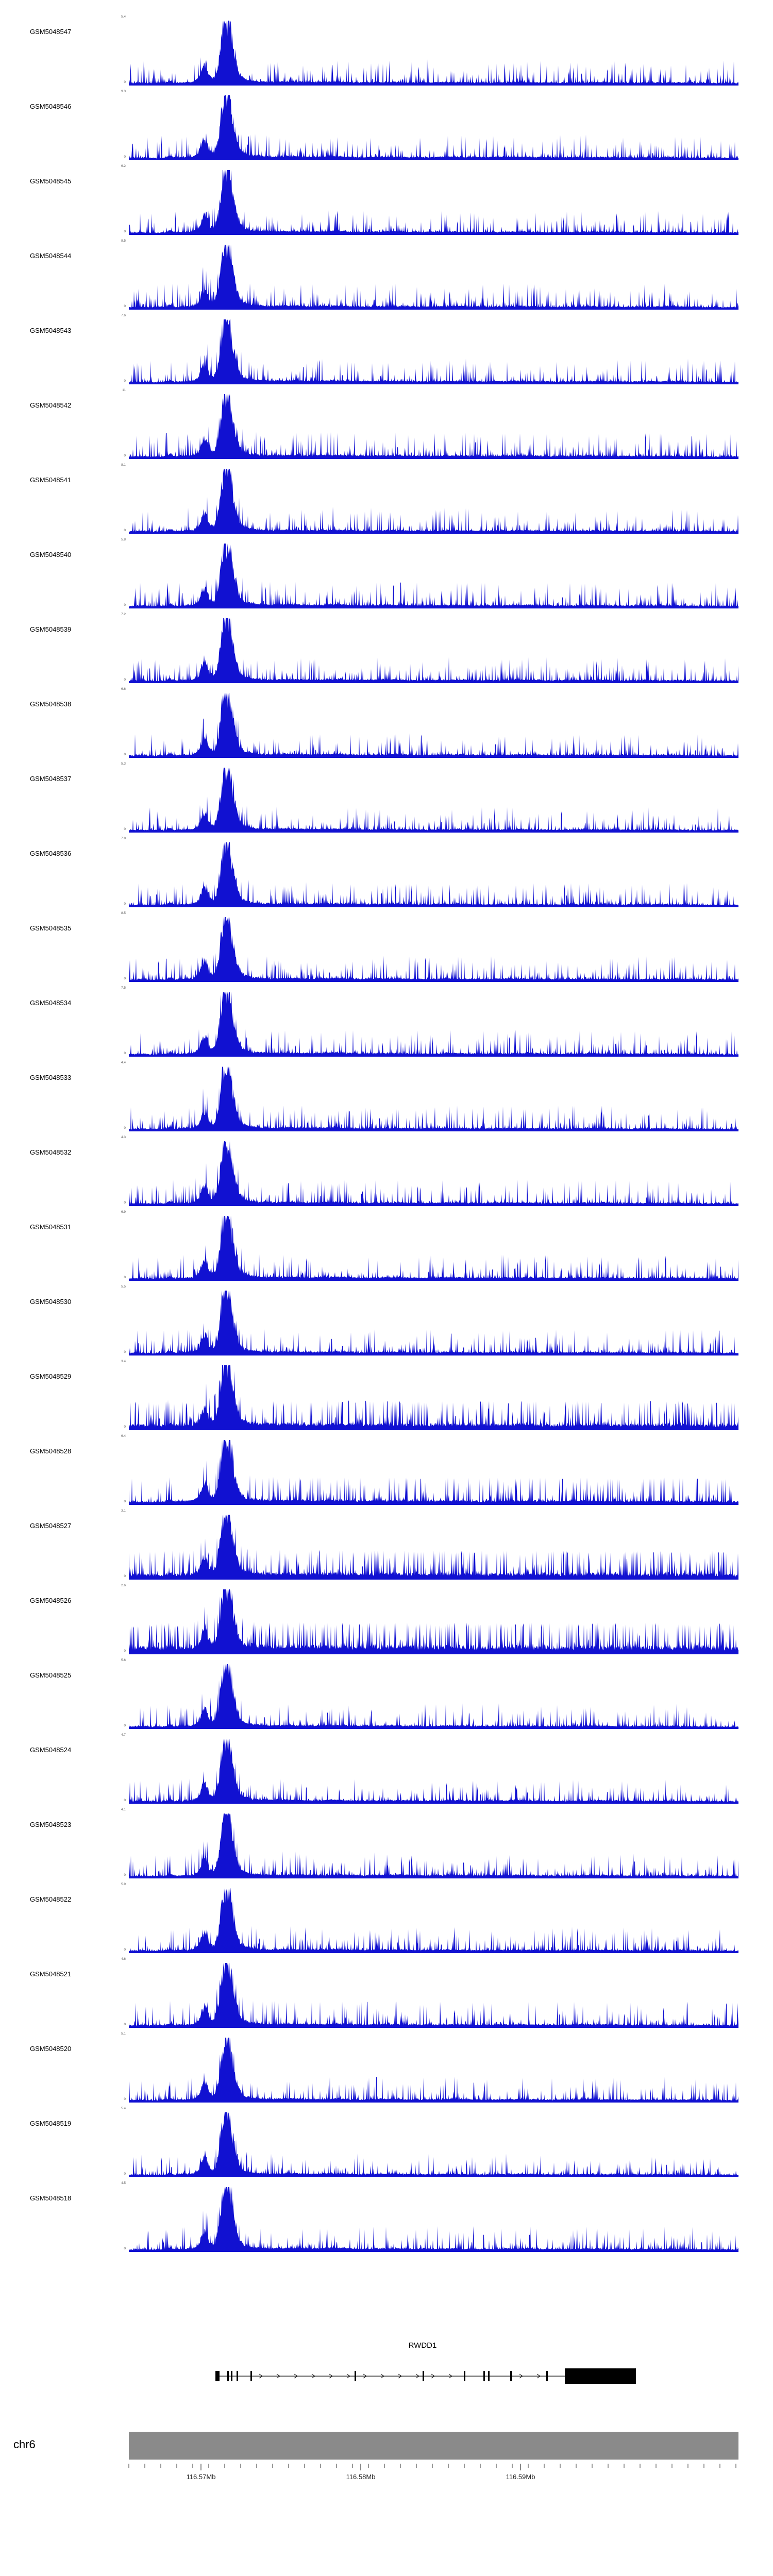  I want to click on track-ymax-label: 4.4, so click(123, 1062).